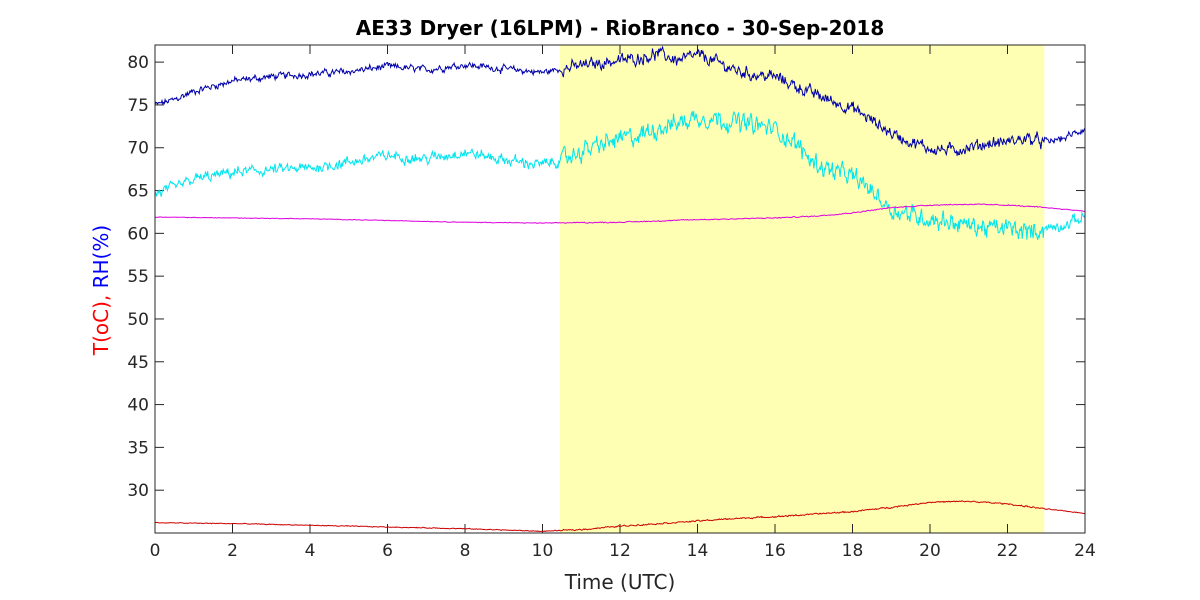 The image size is (1200, 600). What do you see at coordinates (775, 551) in the screenshot?
I see `x-tick-label: 16` at bounding box center [775, 551].